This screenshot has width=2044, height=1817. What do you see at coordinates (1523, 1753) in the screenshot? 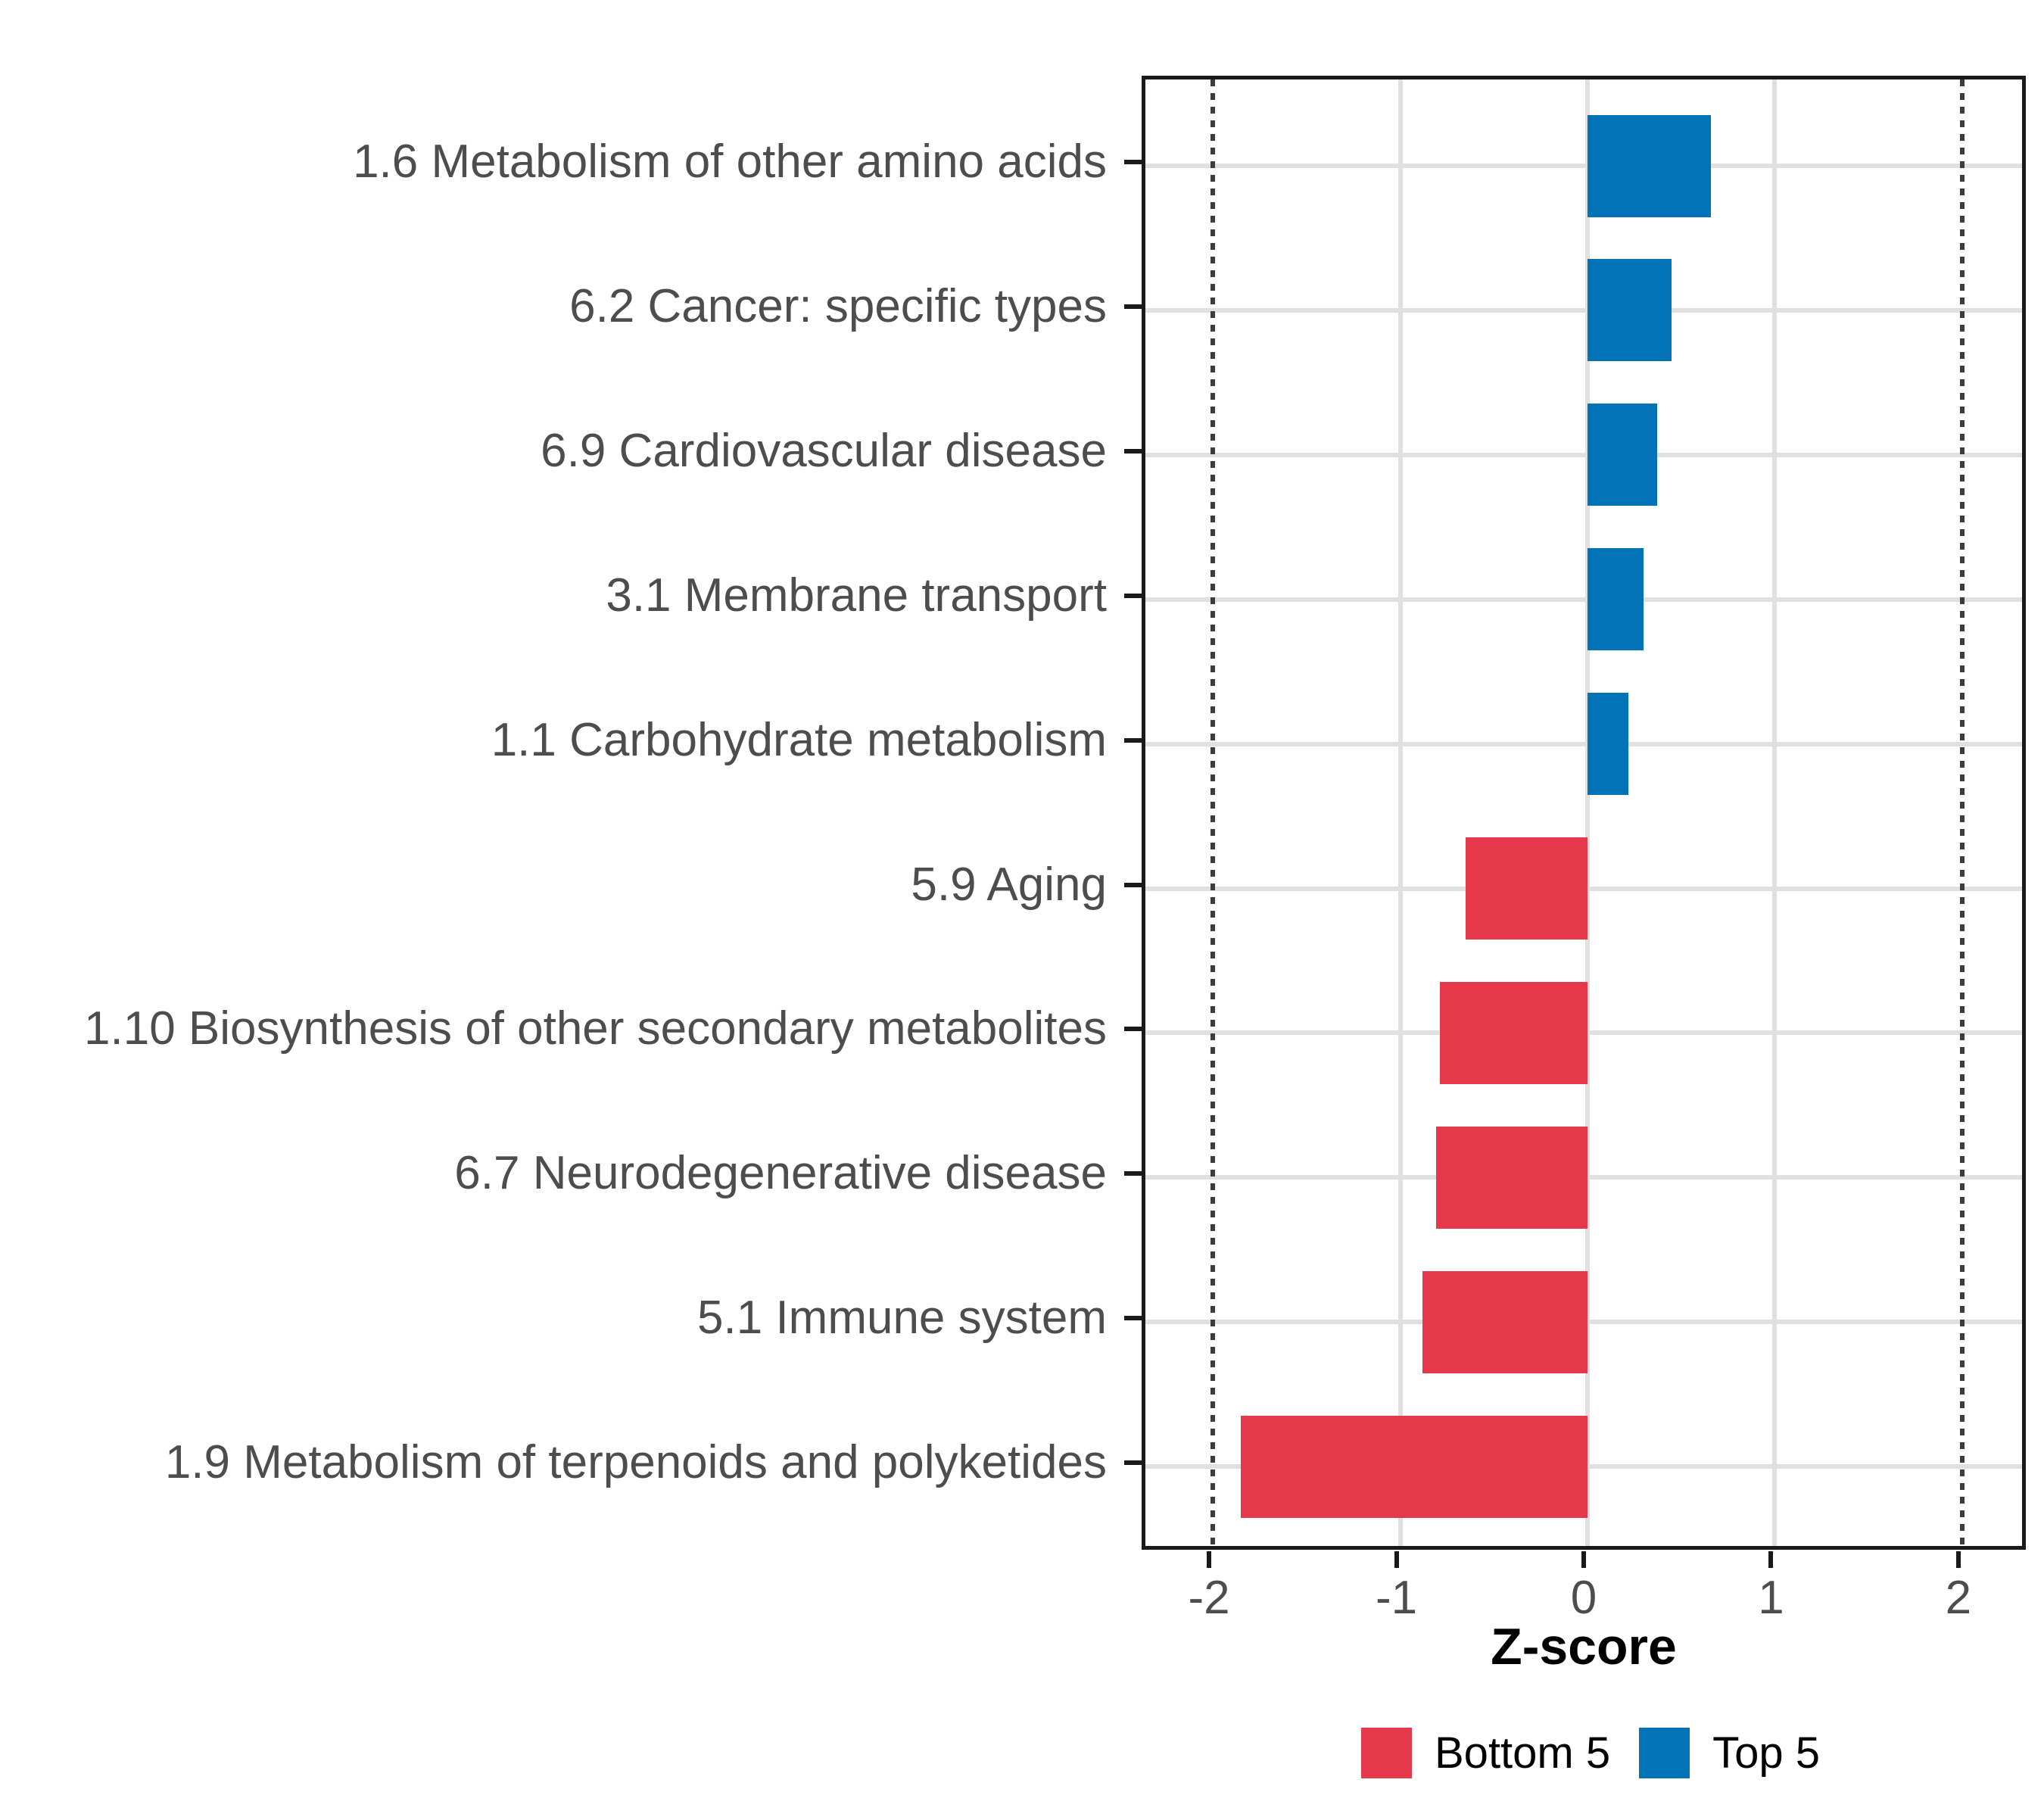
I see `legend-label: Bottom 5` at bounding box center [1523, 1753].